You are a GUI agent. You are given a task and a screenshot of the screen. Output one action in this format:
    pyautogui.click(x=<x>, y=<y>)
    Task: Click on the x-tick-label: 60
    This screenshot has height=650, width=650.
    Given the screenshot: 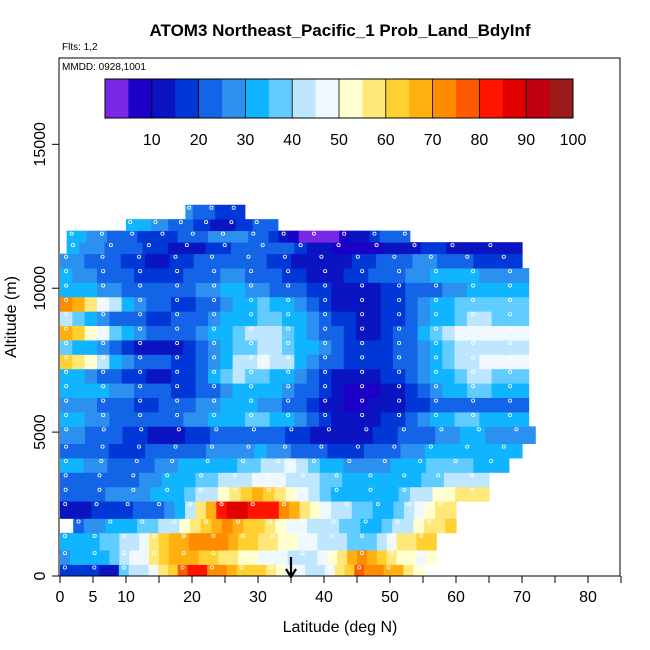 What is the action you would take?
    pyautogui.click(x=456, y=597)
    